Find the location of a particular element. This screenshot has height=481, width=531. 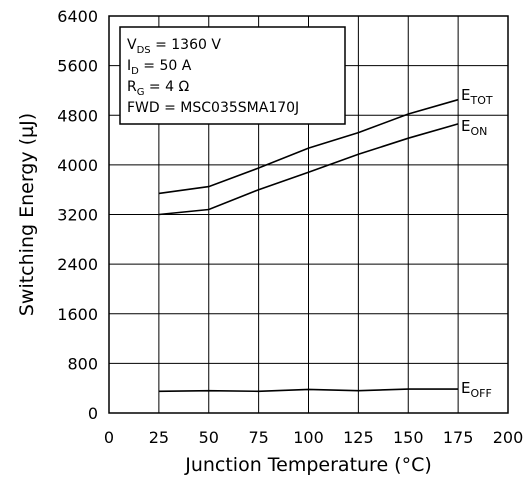

series-line-e-off is located at coordinates (308, 390).